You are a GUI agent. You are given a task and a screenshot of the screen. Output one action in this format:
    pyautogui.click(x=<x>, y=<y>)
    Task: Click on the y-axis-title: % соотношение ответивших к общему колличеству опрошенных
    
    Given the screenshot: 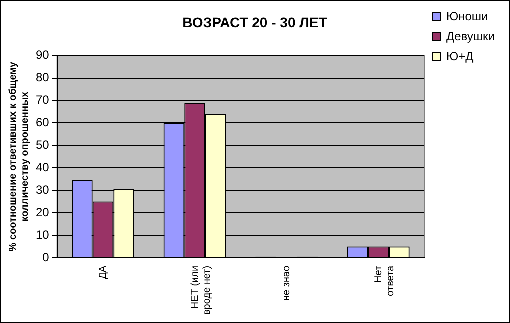 What is the action you would take?
    pyautogui.click(x=19, y=157)
    